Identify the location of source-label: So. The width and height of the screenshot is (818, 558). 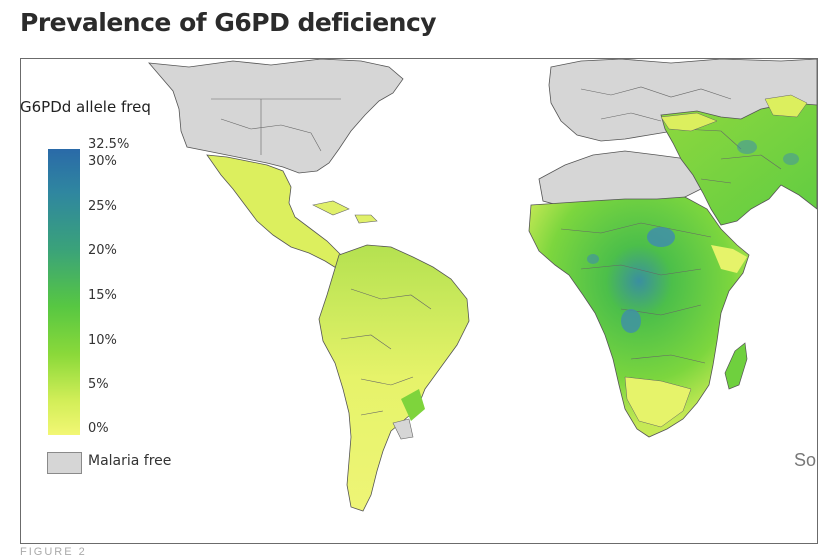
(804, 460).